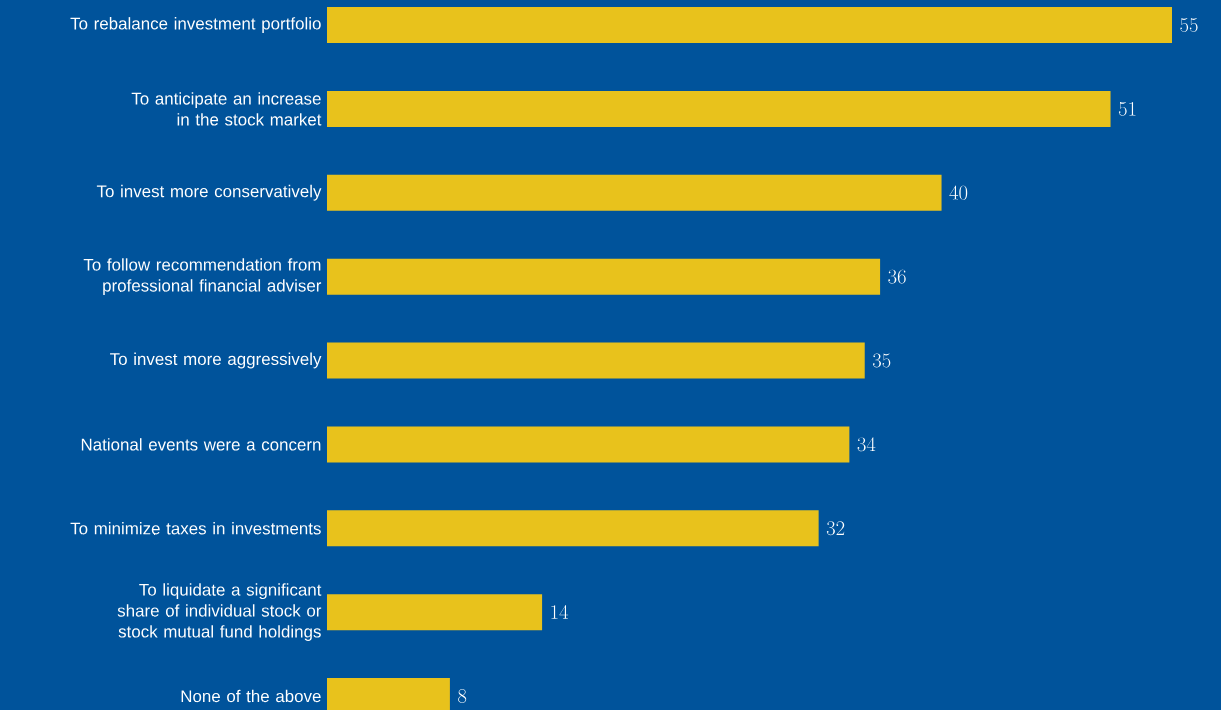 This screenshot has width=1221, height=710. Describe the element at coordinates (958, 192) in the screenshot. I see `data-label: 40` at that location.